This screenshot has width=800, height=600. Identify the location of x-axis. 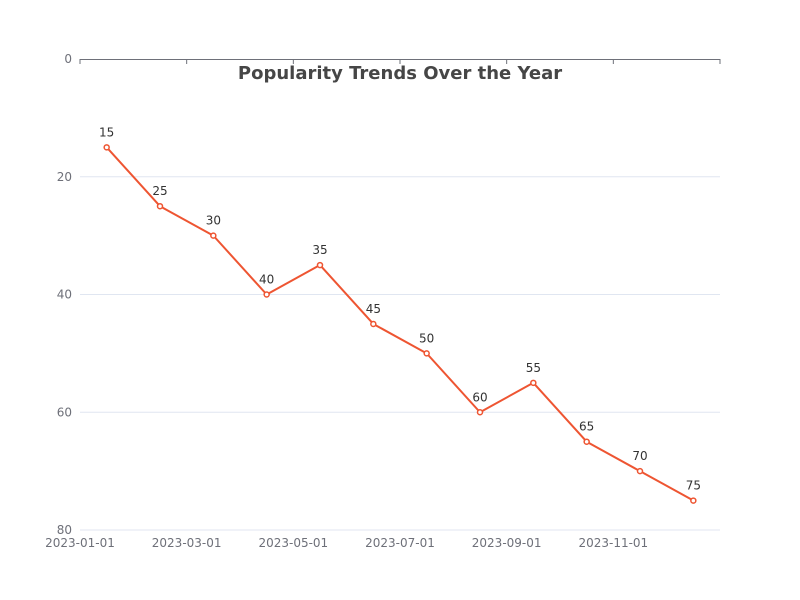
(400, 61).